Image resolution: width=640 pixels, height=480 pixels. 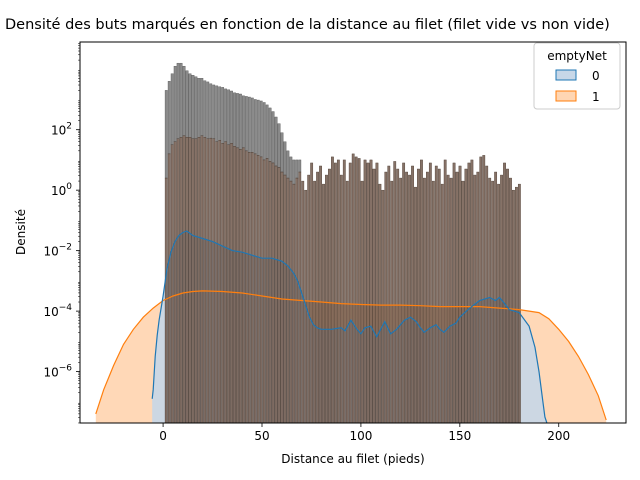 What do you see at coordinates (163, 436) in the screenshot?
I see `x-tick-label: 0` at bounding box center [163, 436].